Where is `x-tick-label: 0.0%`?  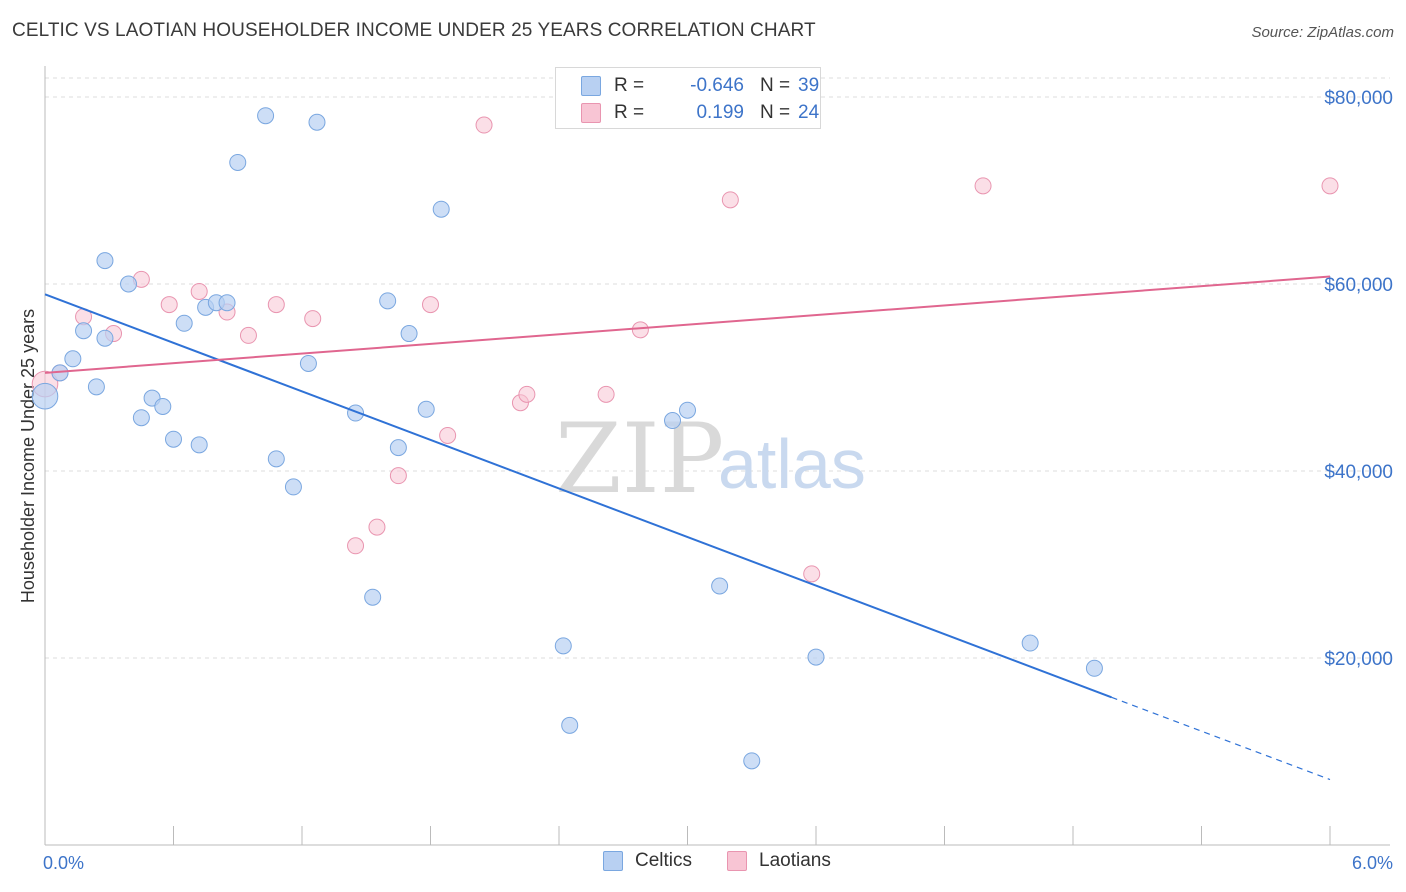
x-tick-label: 0.0% is located at coordinates (63, 863).